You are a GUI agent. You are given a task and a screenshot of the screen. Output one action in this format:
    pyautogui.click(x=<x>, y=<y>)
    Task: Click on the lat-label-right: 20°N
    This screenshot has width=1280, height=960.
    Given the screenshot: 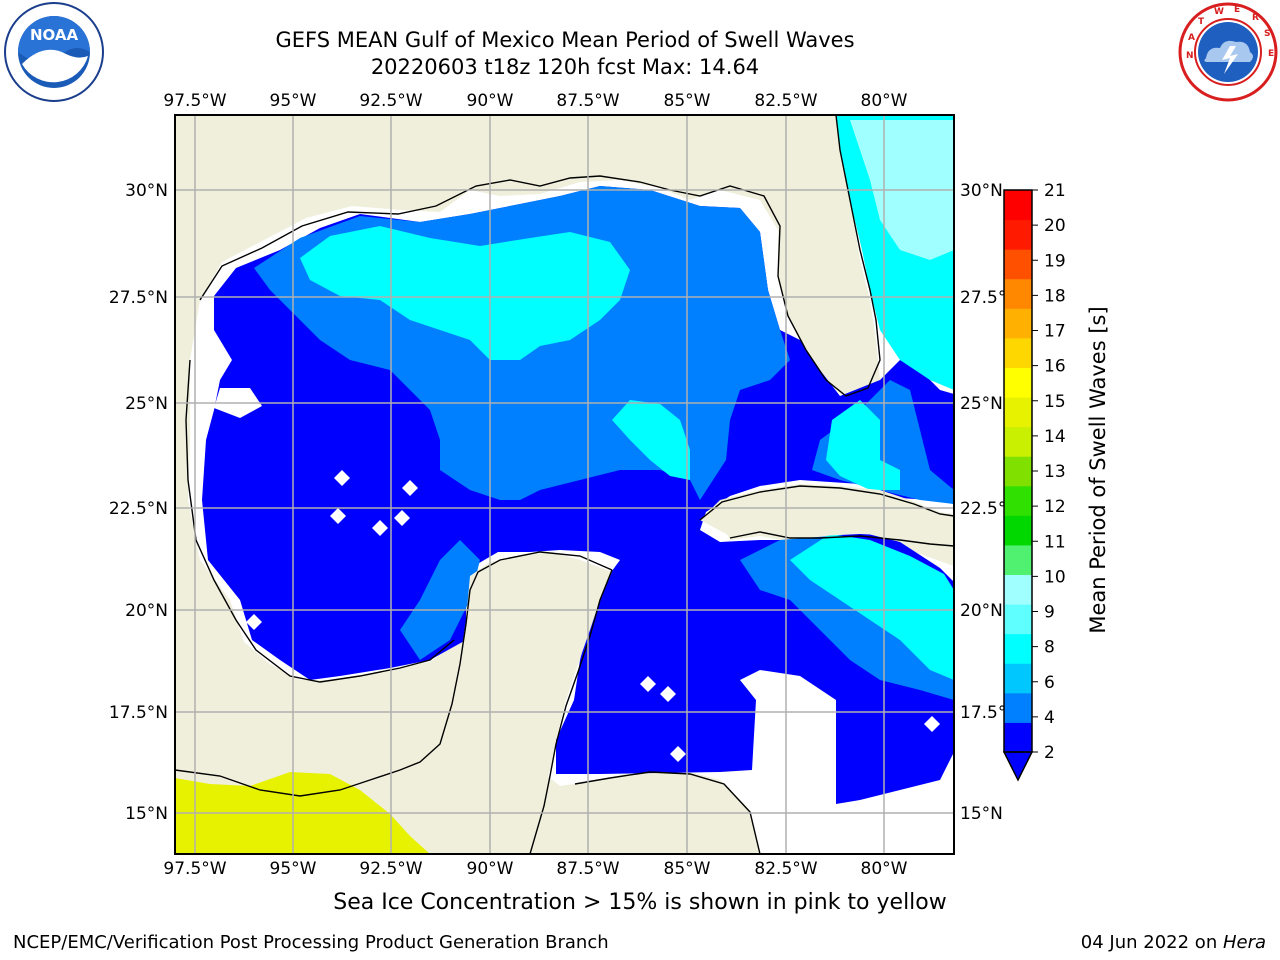 What is the action you would take?
    pyautogui.click(x=981, y=611)
    